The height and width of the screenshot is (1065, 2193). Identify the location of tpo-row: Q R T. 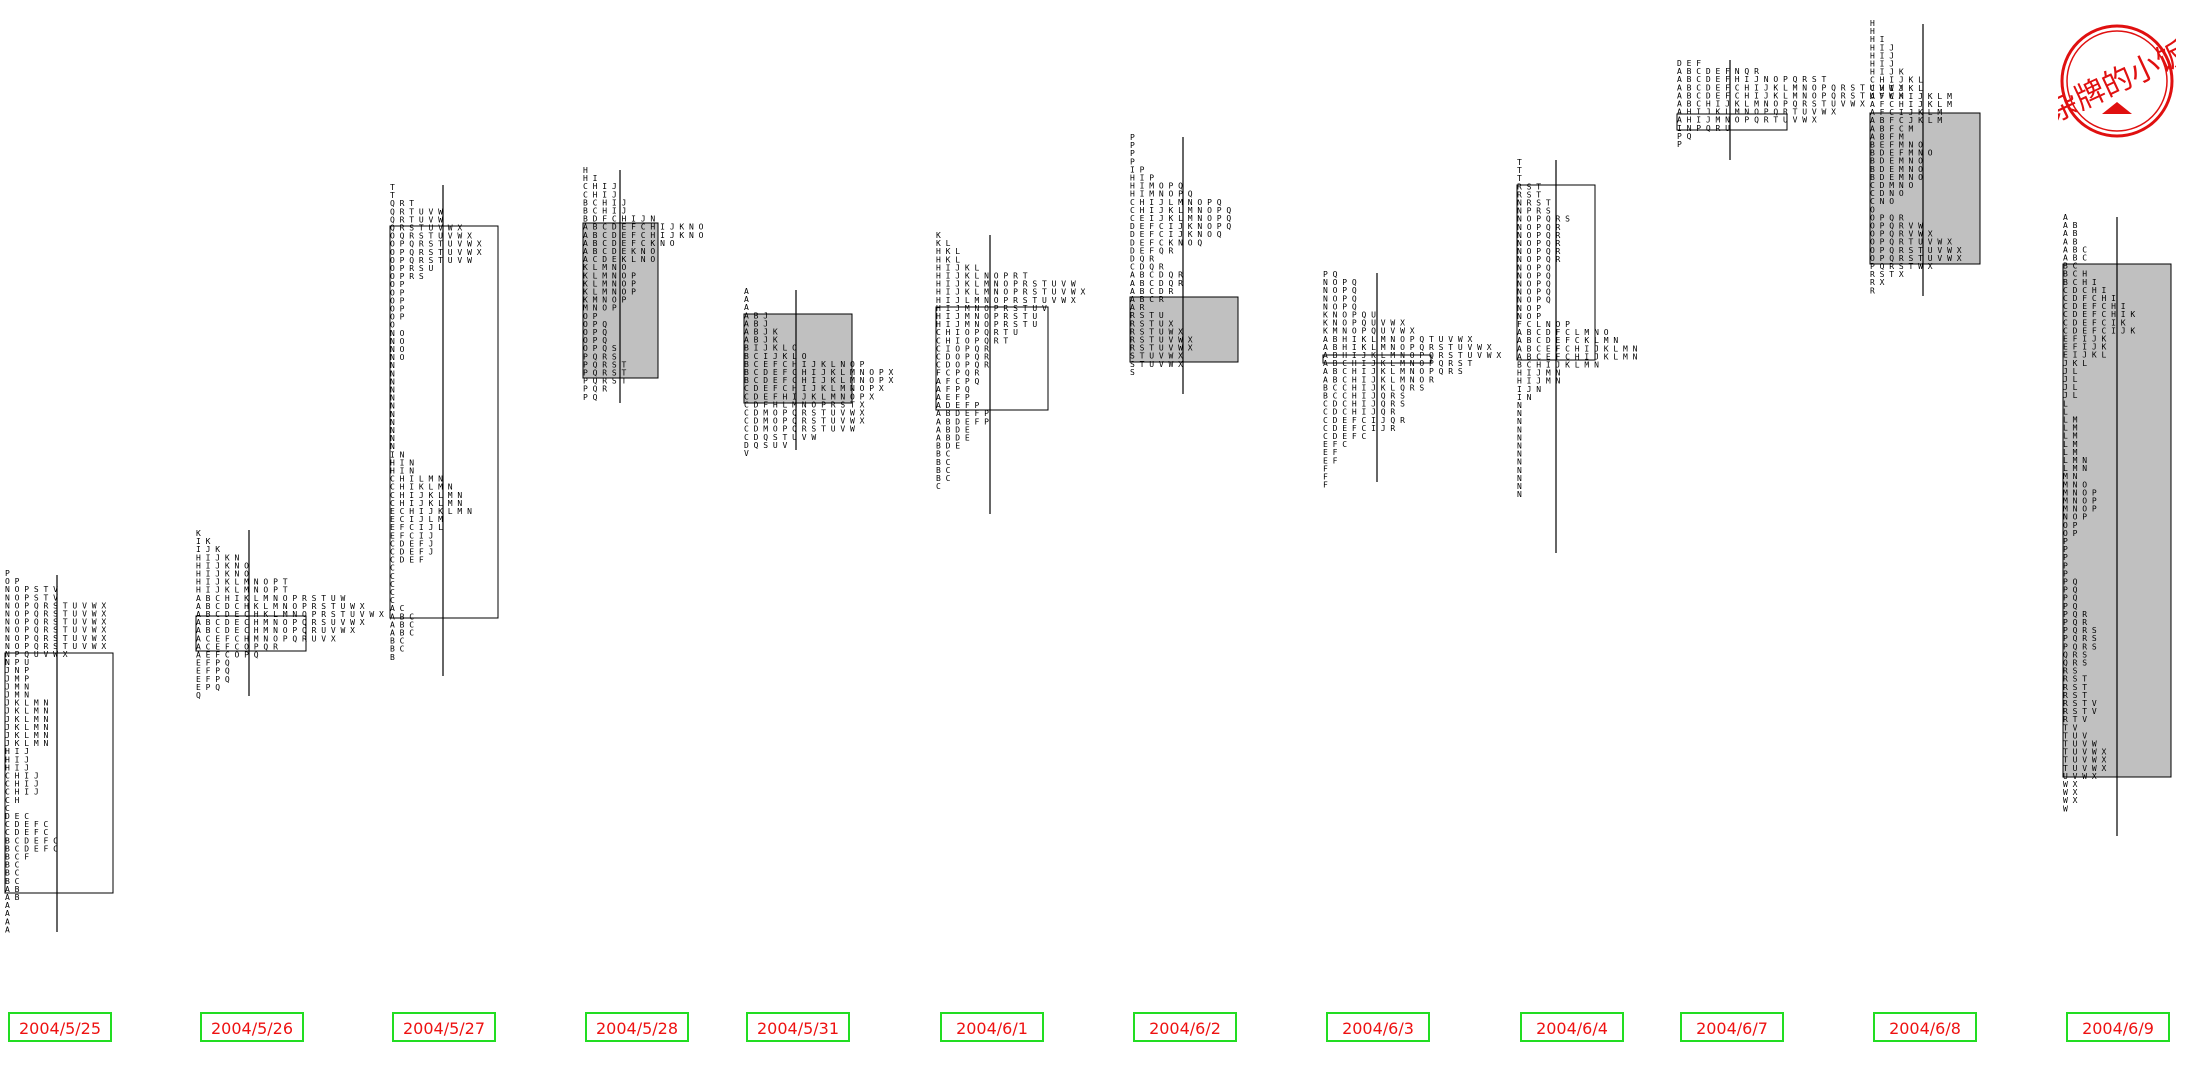
(402, 203).